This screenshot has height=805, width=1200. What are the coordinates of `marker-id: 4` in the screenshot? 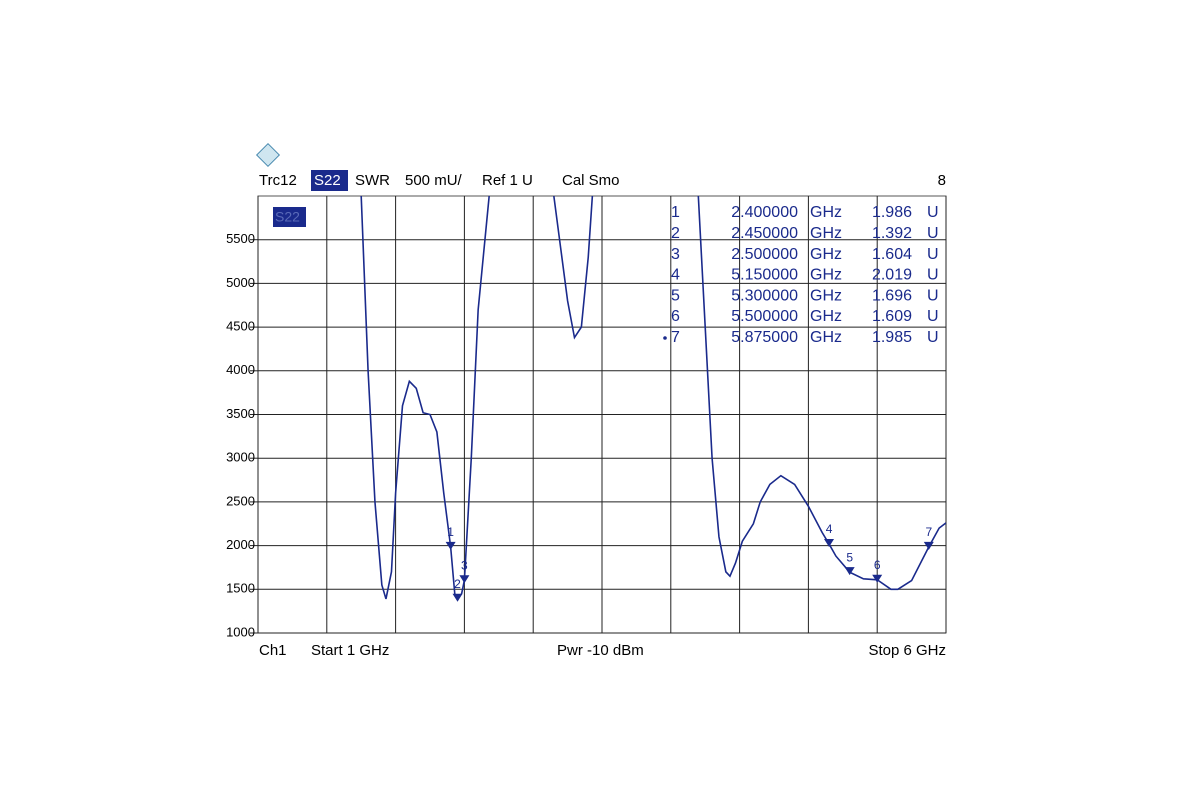 It's located at (675, 275).